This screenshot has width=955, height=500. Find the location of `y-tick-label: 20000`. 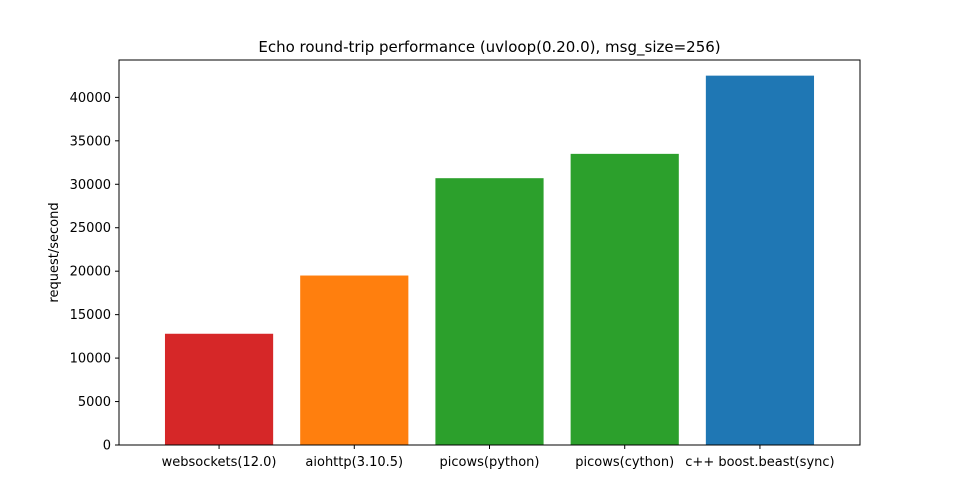

y-tick-label: 20000 is located at coordinates (90, 272).